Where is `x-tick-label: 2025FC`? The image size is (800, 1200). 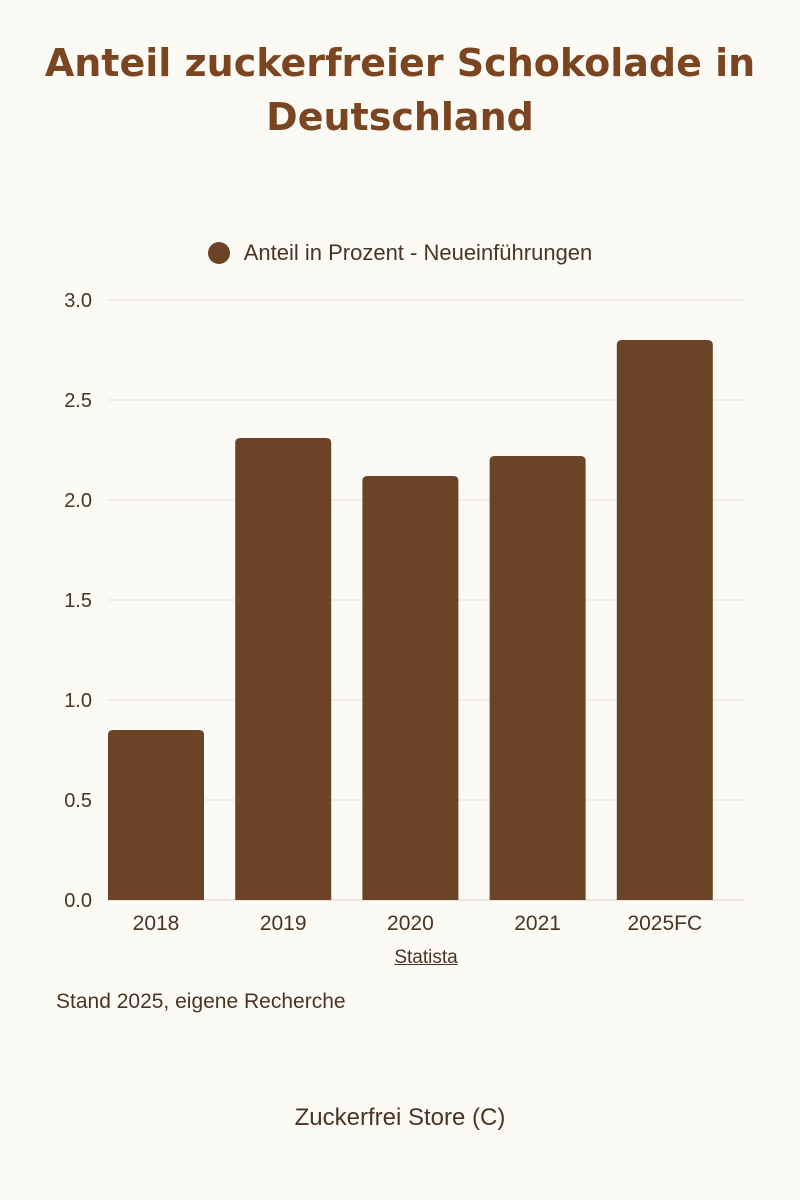
x-tick-label: 2025FC is located at coordinates (664, 923).